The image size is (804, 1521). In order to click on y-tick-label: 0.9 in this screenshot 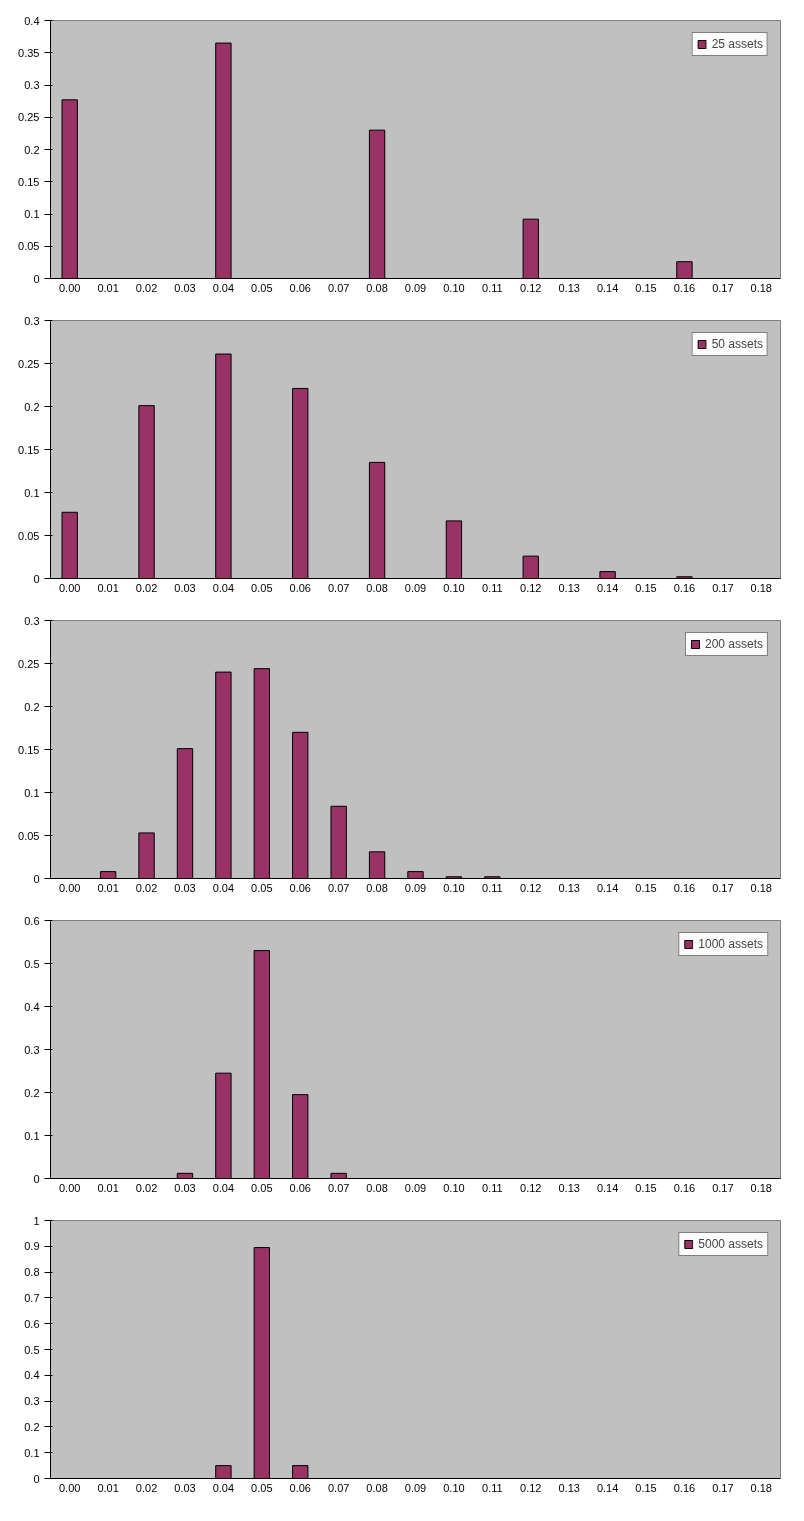, I will do `click(32, 1246)`.